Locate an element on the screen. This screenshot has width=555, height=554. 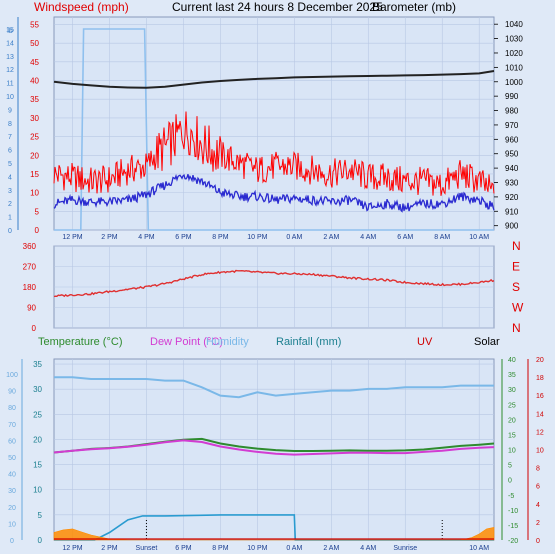
barometer-tick-label: 930 is located at coordinates (512, 183).